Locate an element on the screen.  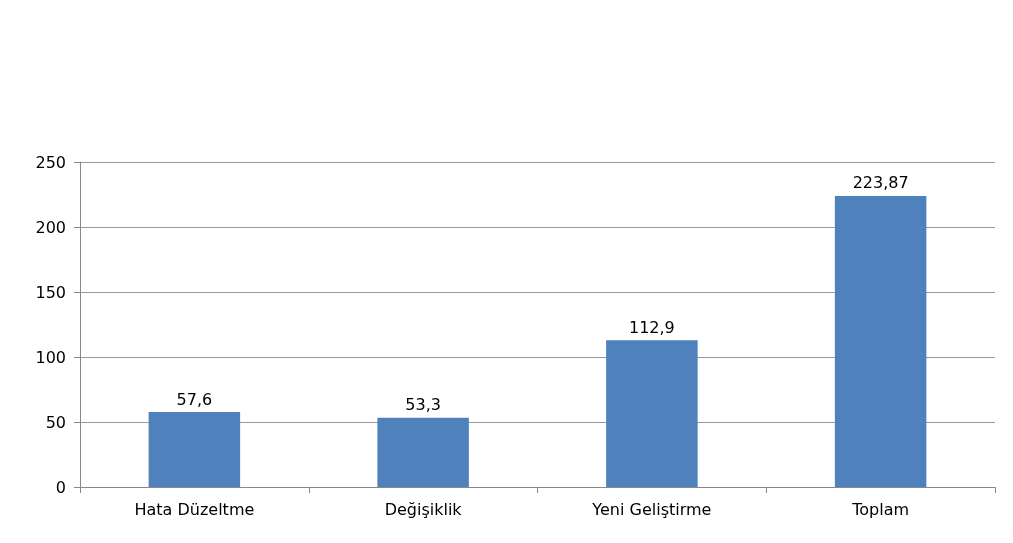
x-tick-label: Yeni Geliştirme is located at coordinates (651, 509).